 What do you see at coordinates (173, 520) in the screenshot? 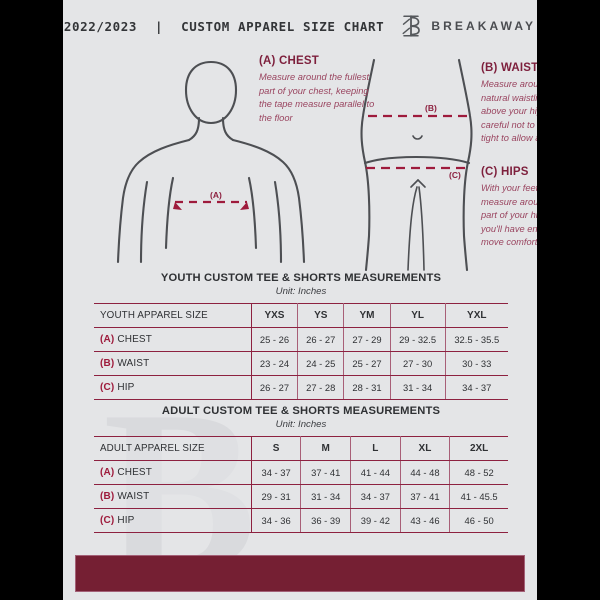
I see `adult-row-hip-label: (C) HIP` at bounding box center [173, 520].